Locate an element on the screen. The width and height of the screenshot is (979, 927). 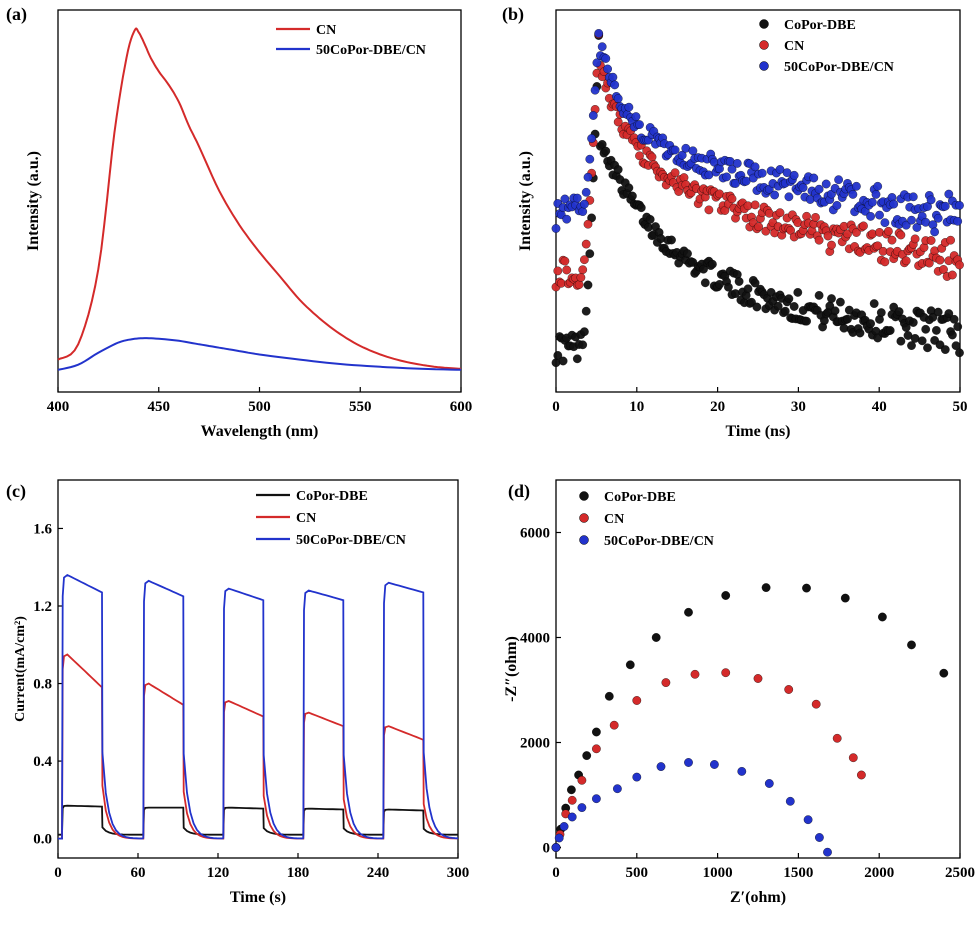
x-tick-label: 50 is located at coordinates (960, 407).